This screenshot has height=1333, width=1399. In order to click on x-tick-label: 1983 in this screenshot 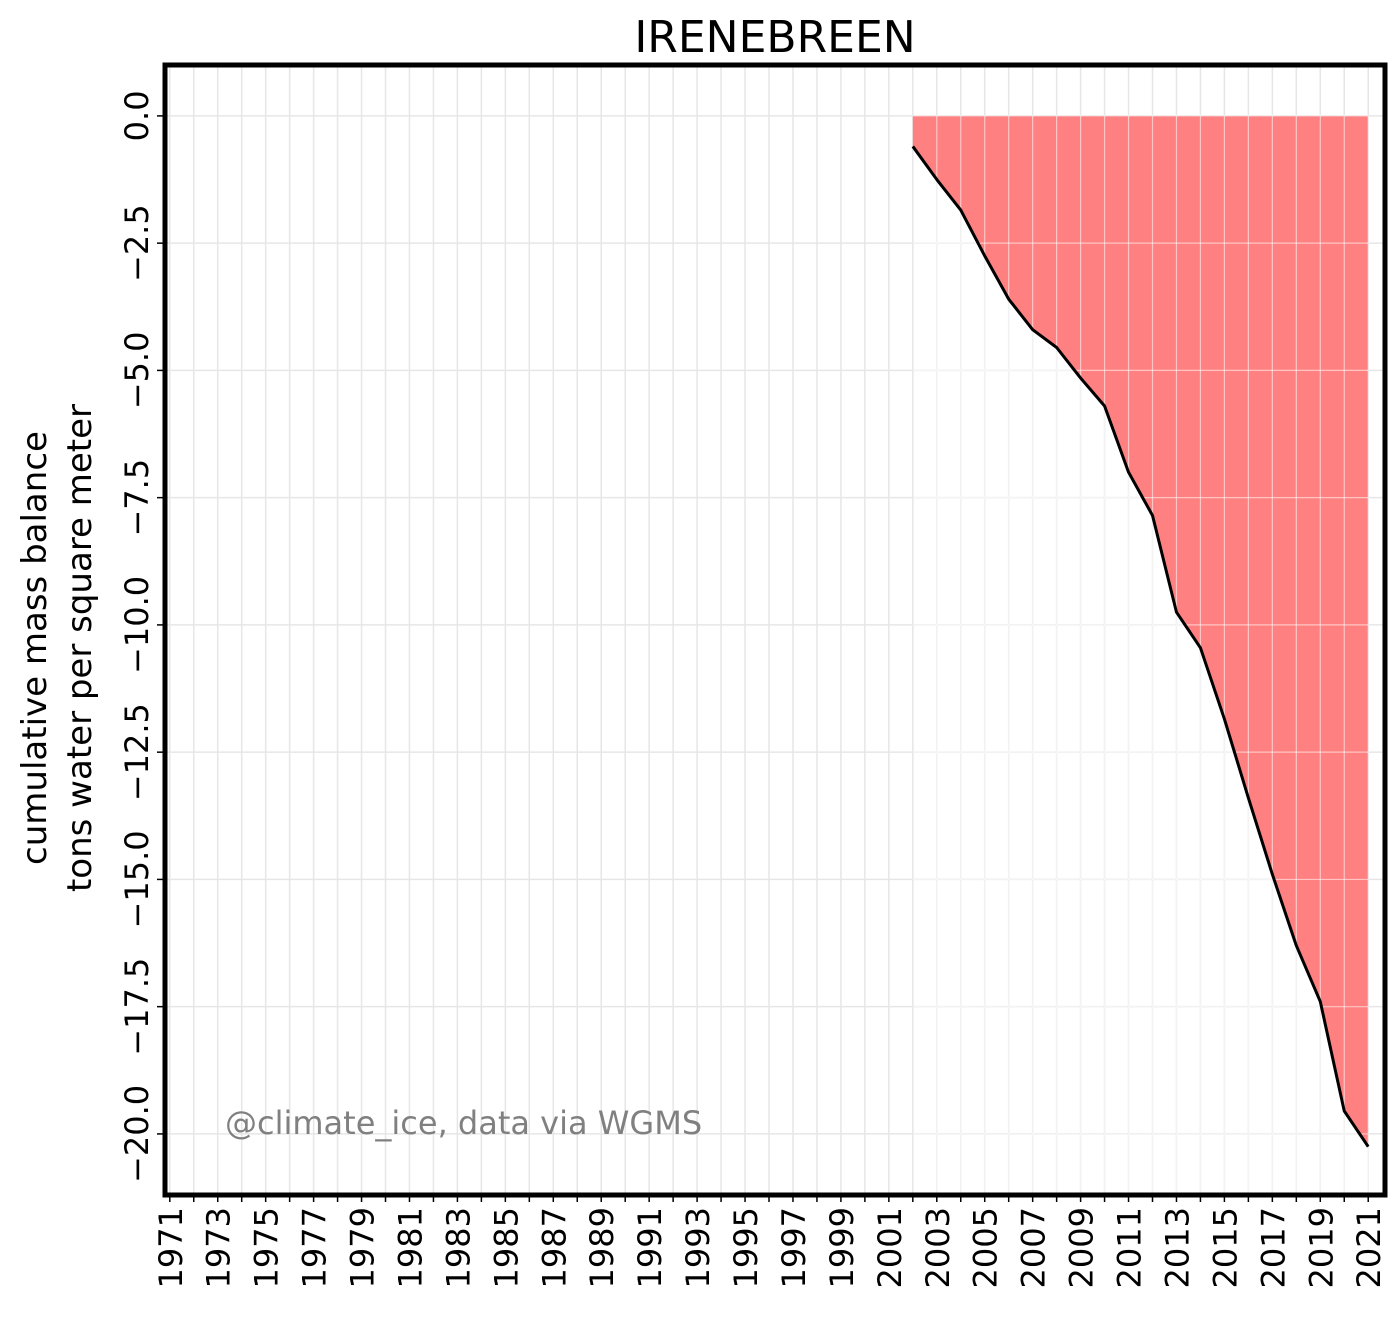, I will do `click(458, 1247)`.